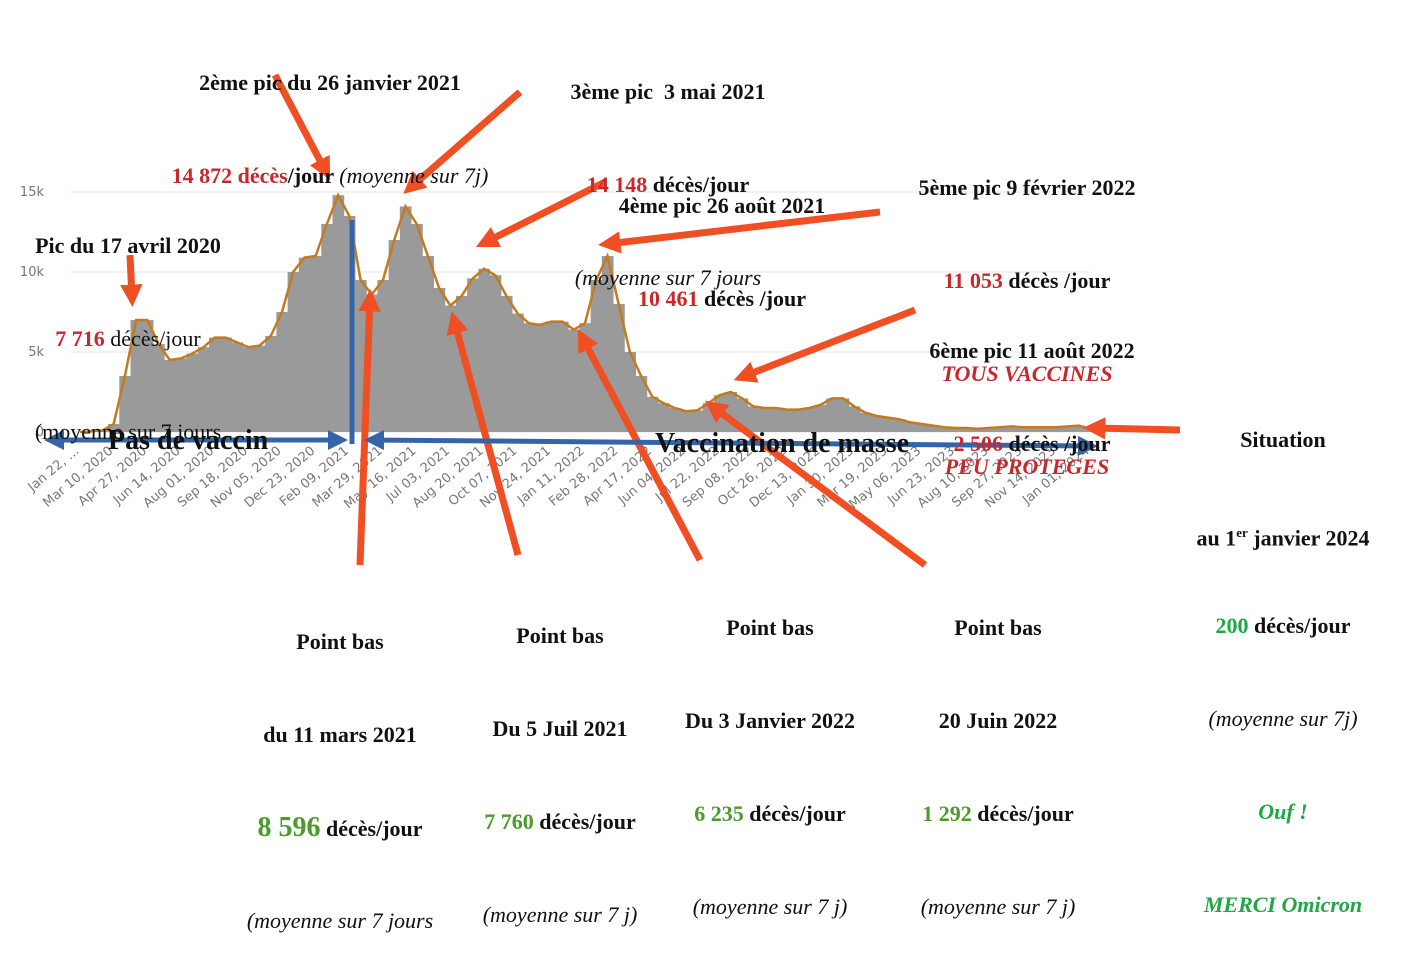 Image resolution: width=1416 pixels, height=967 pixels. I want to click on y-tick-label: 5k, so click(36, 352).